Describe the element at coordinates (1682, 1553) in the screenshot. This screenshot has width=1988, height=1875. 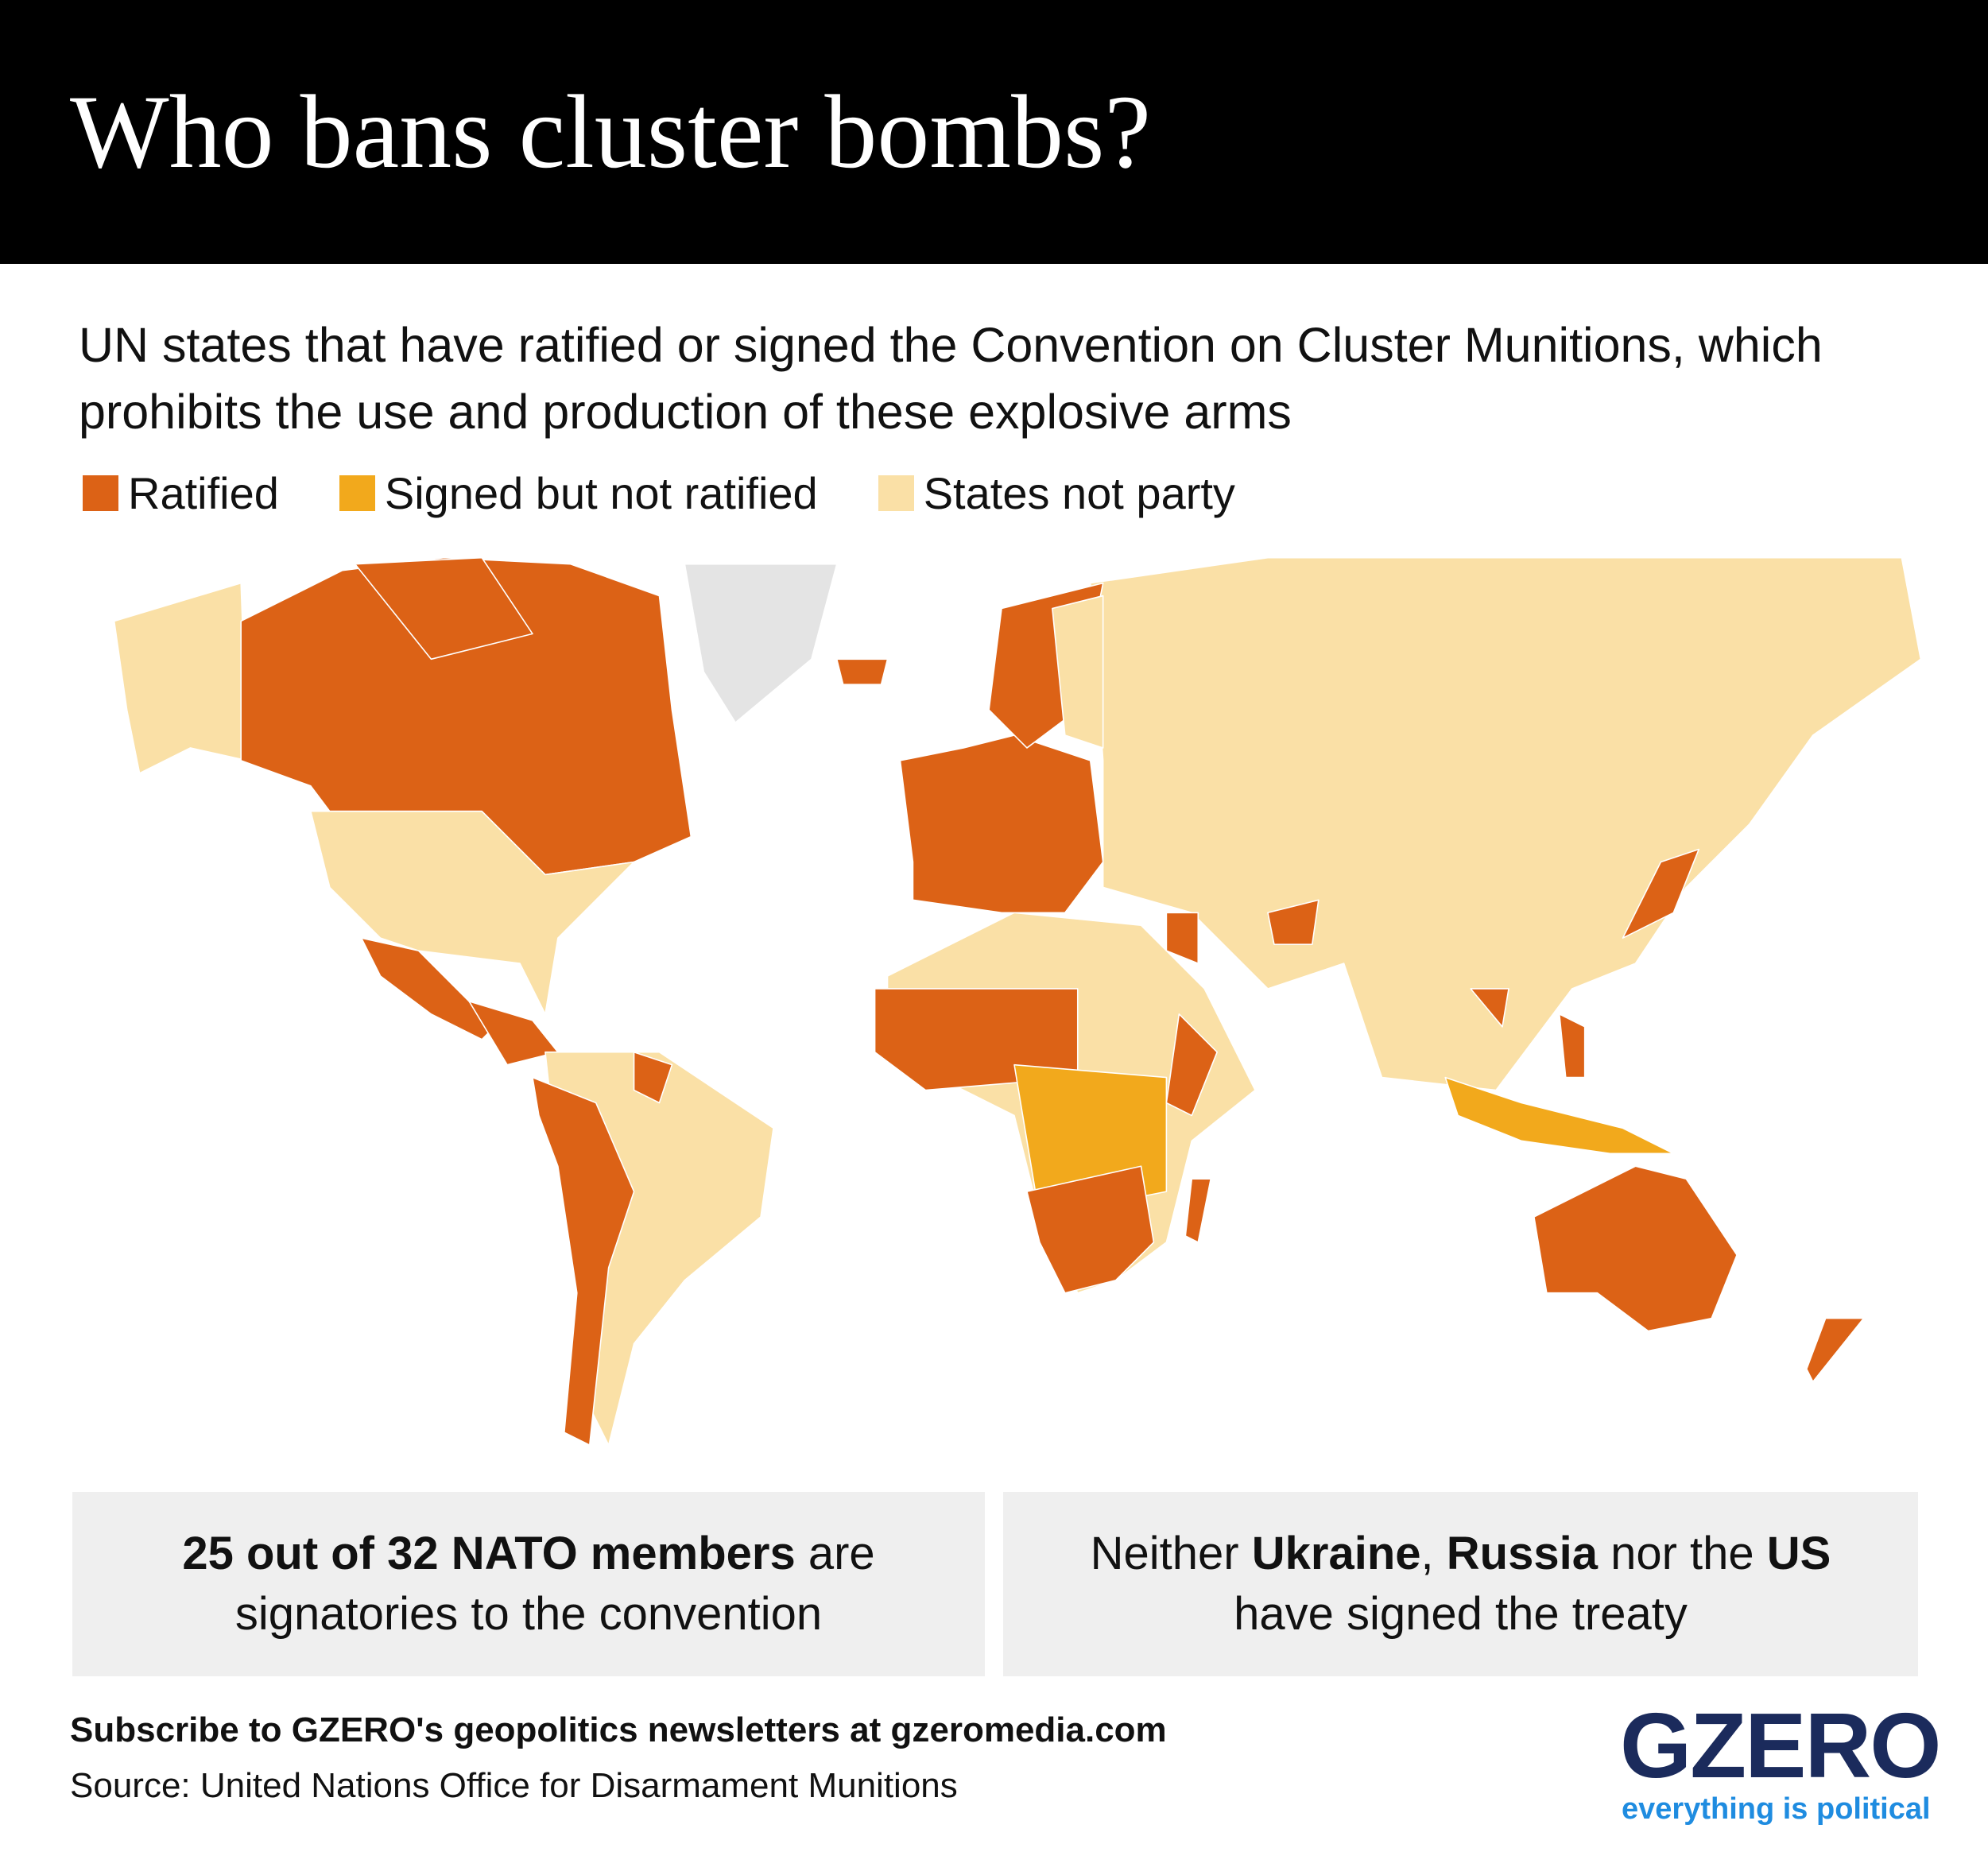
I see `callout-segment: nor the` at that location.